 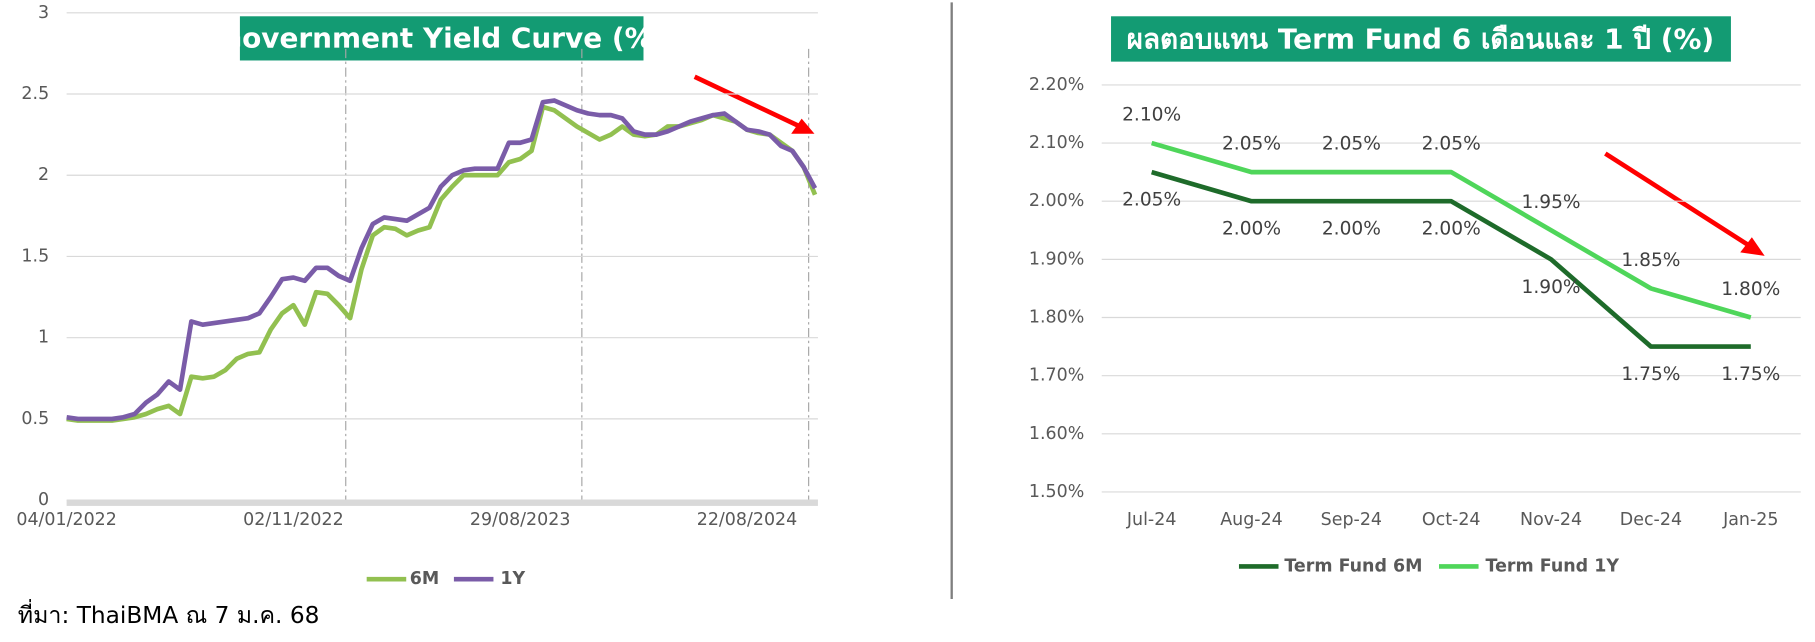 What do you see at coordinates (1251, 520) in the screenshot?
I see `x-tick-label: Aug-24` at bounding box center [1251, 520].